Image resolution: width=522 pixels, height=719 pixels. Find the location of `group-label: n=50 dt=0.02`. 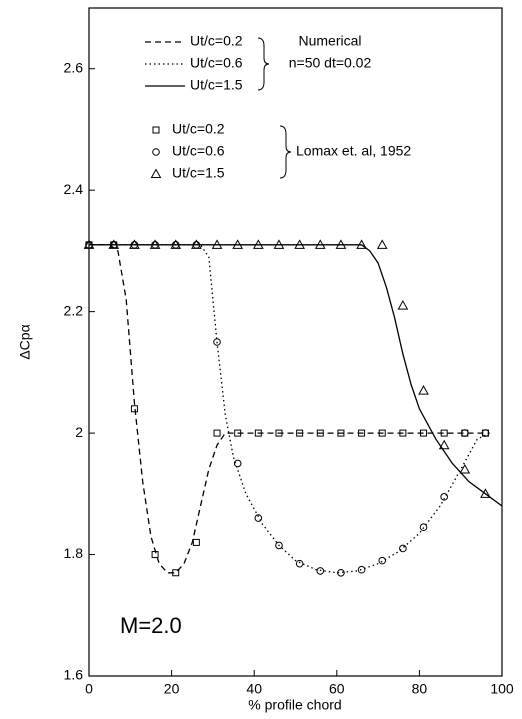

group-label: n=50 dt=0.02 is located at coordinates (330, 63).